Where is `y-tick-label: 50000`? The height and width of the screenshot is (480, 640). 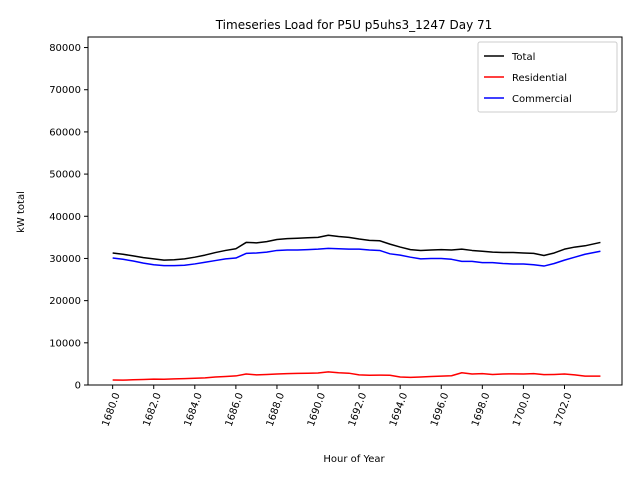
y-tick-label: 50000 is located at coordinates (65, 175).